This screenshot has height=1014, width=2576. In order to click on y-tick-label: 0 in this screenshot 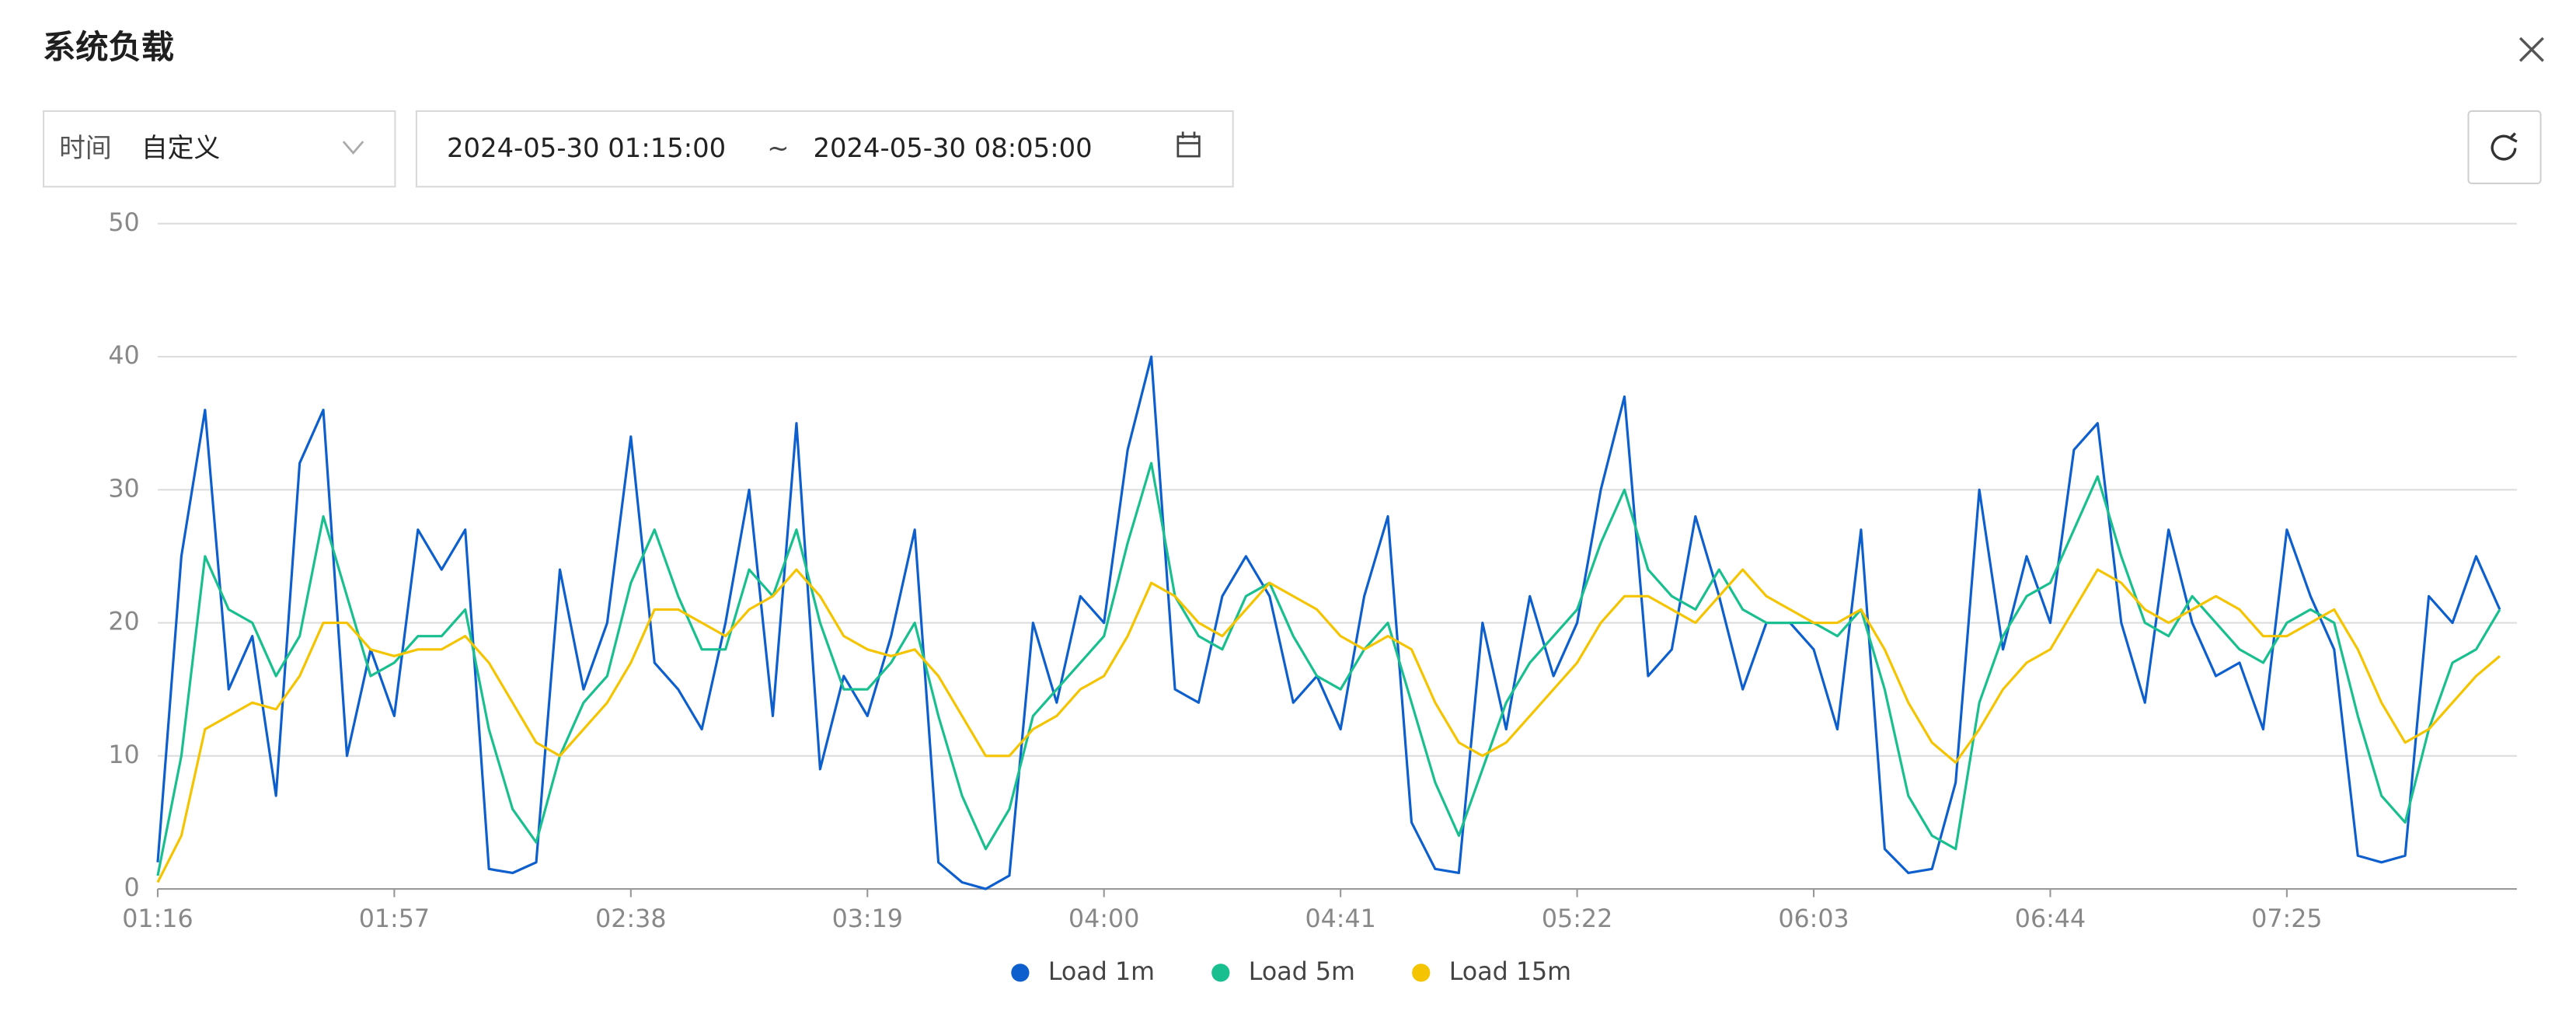, I will do `click(132, 888)`.